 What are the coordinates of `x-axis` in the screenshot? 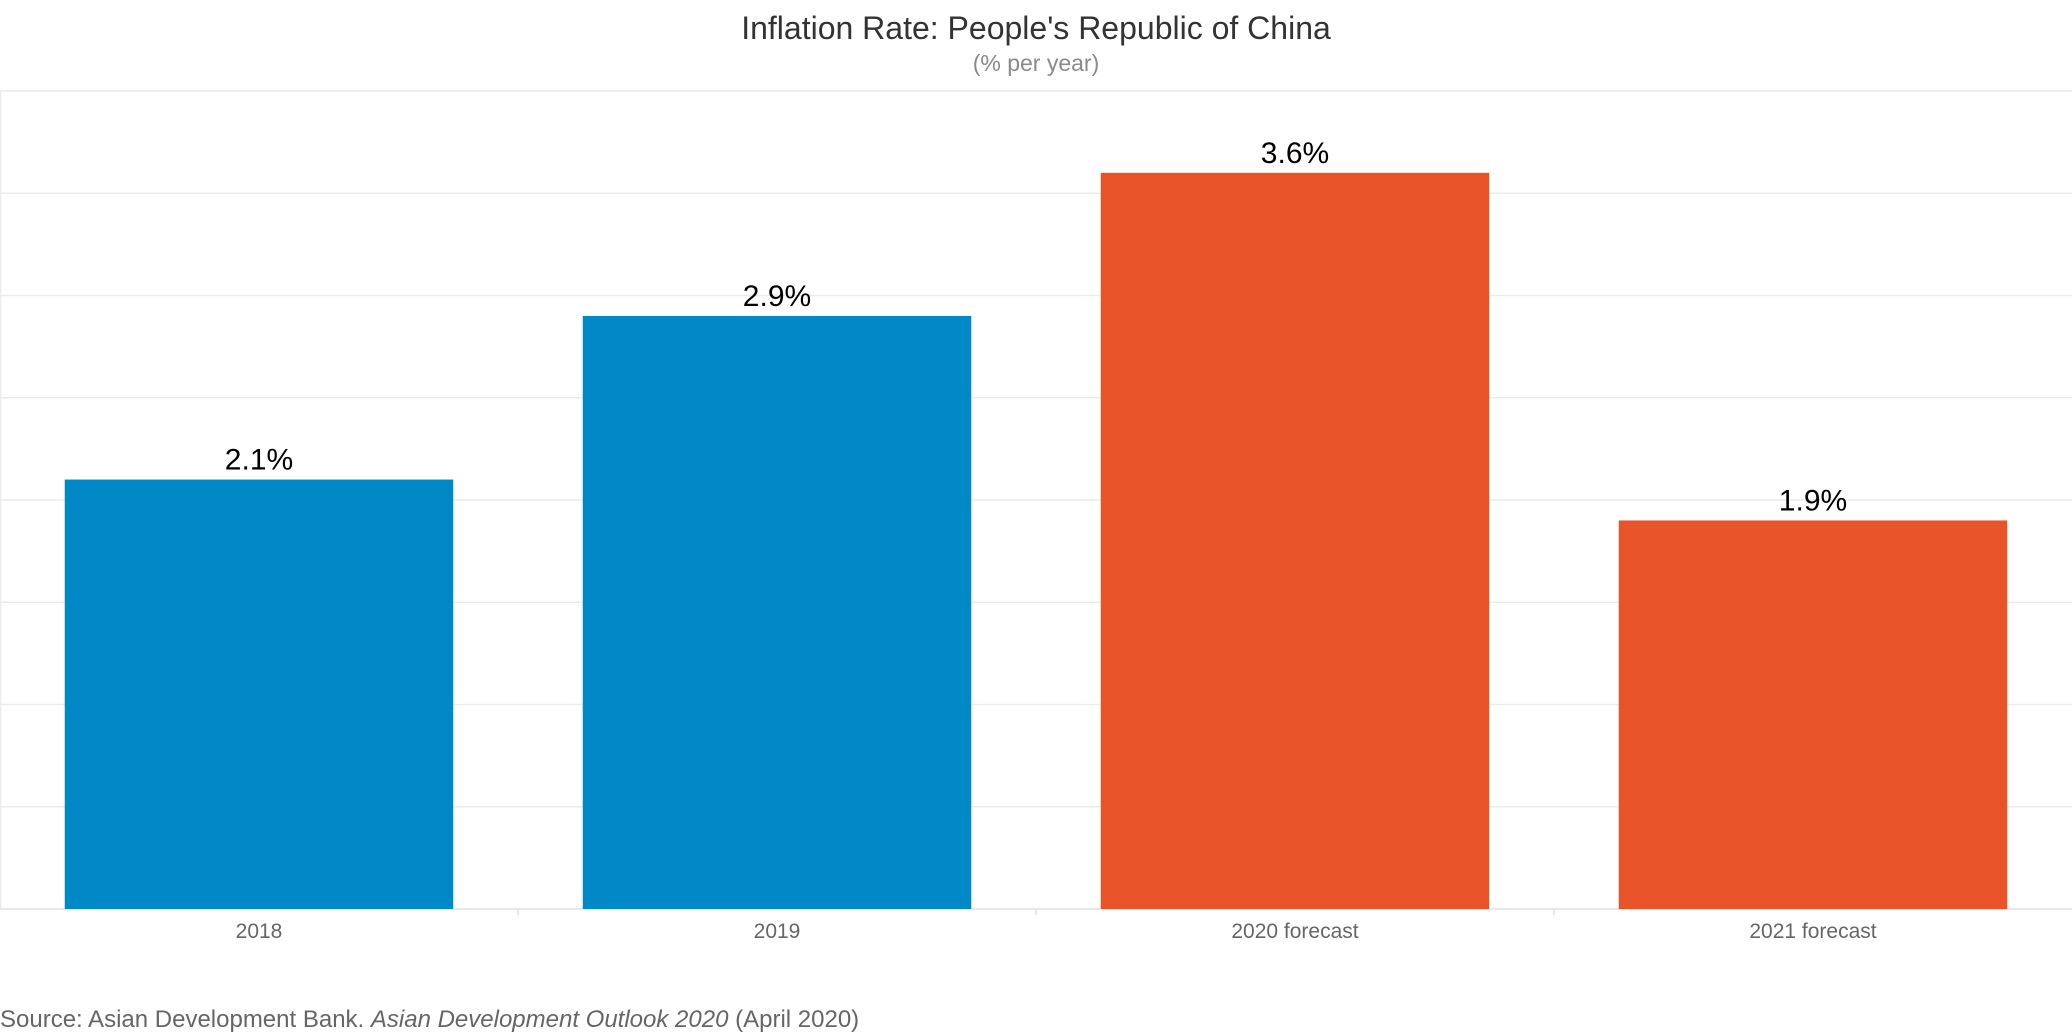 It's located at (1036, 911).